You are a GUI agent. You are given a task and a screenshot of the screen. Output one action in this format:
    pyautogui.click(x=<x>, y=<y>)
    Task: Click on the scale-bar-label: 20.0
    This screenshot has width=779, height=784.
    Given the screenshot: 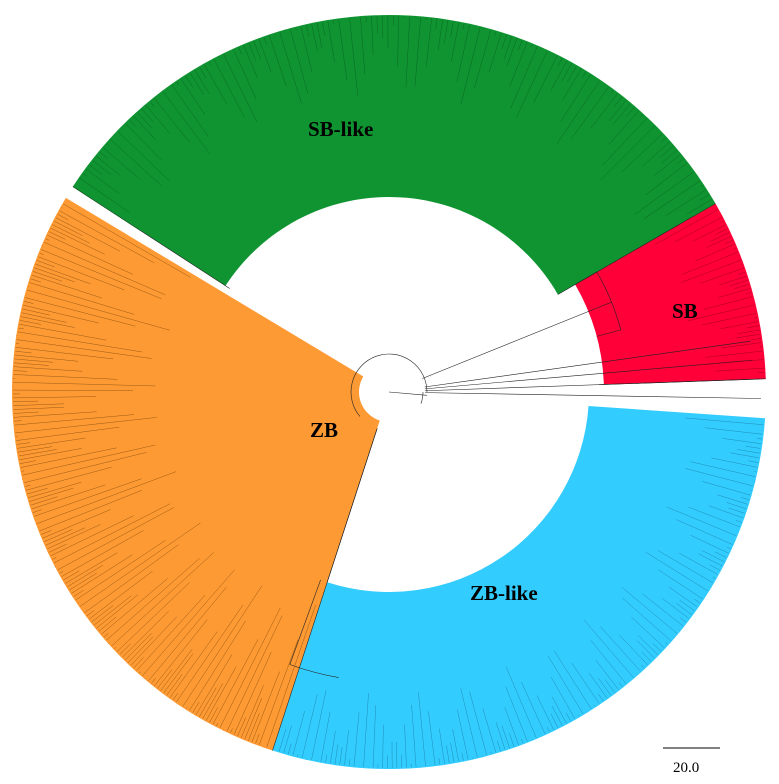 What is the action you would take?
    pyautogui.click(x=686, y=768)
    